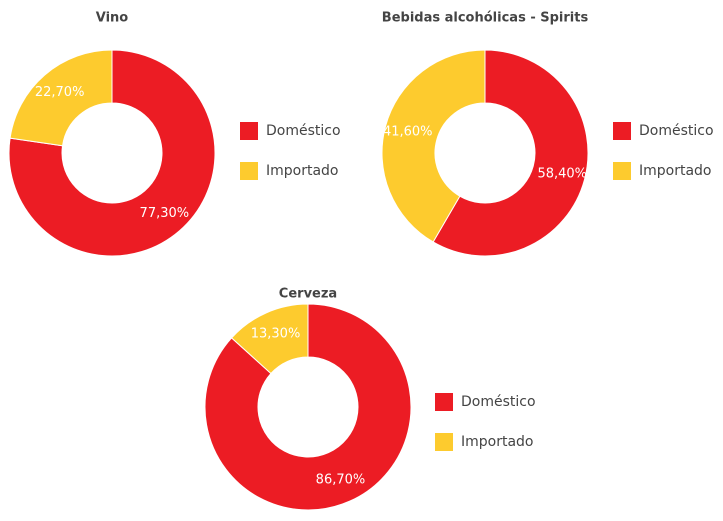 This screenshot has height=521, width=723. I want to click on chart-title: Bebidas alcohólicas - Spirits, so click(485, 18).